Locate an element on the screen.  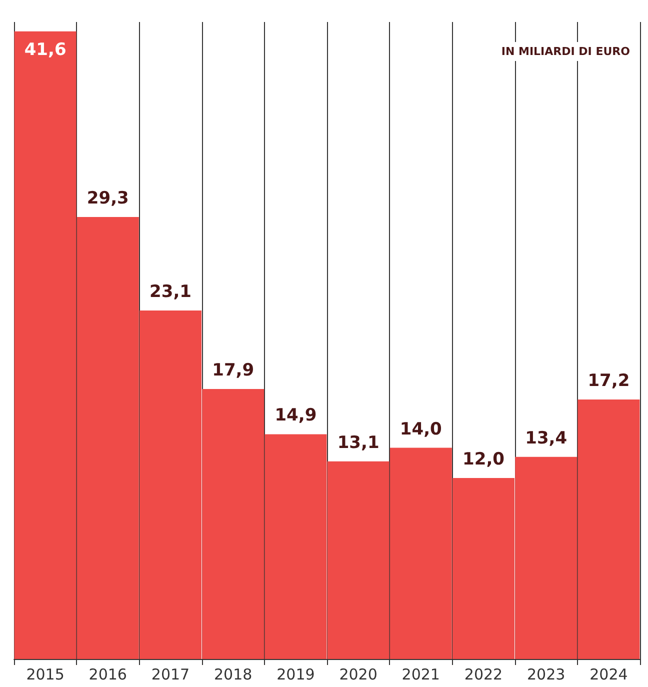
data-label: 17,2 is located at coordinates (609, 381).